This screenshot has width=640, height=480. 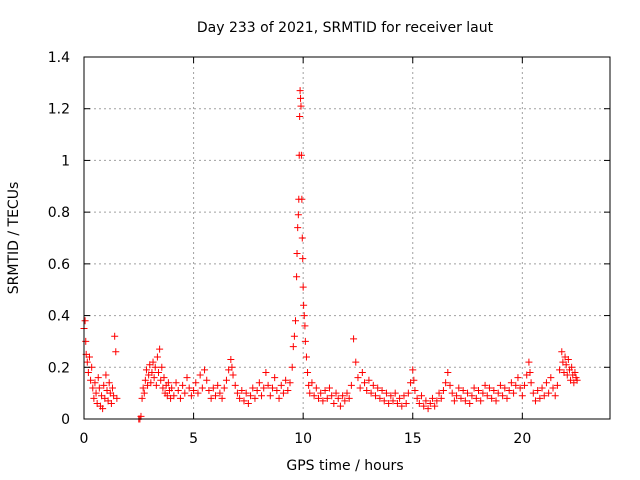 I want to click on x-tick-label: 20, so click(x=522, y=439).